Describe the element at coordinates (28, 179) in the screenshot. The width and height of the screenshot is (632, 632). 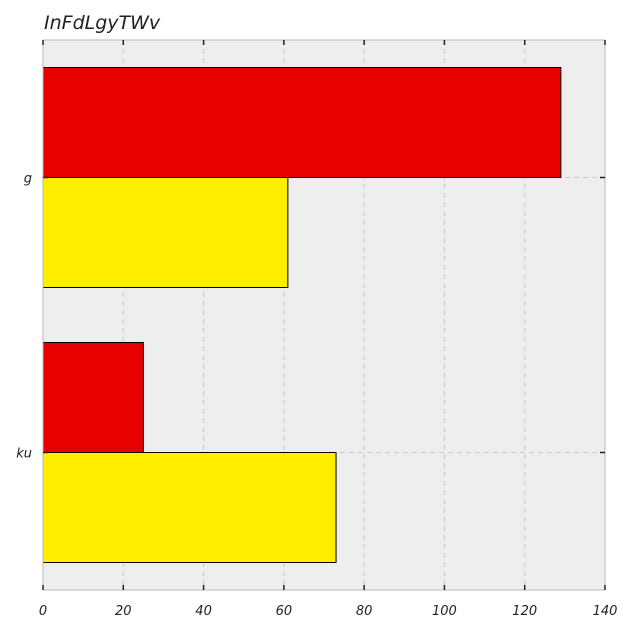
I see `y-tick-label: g` at that location.